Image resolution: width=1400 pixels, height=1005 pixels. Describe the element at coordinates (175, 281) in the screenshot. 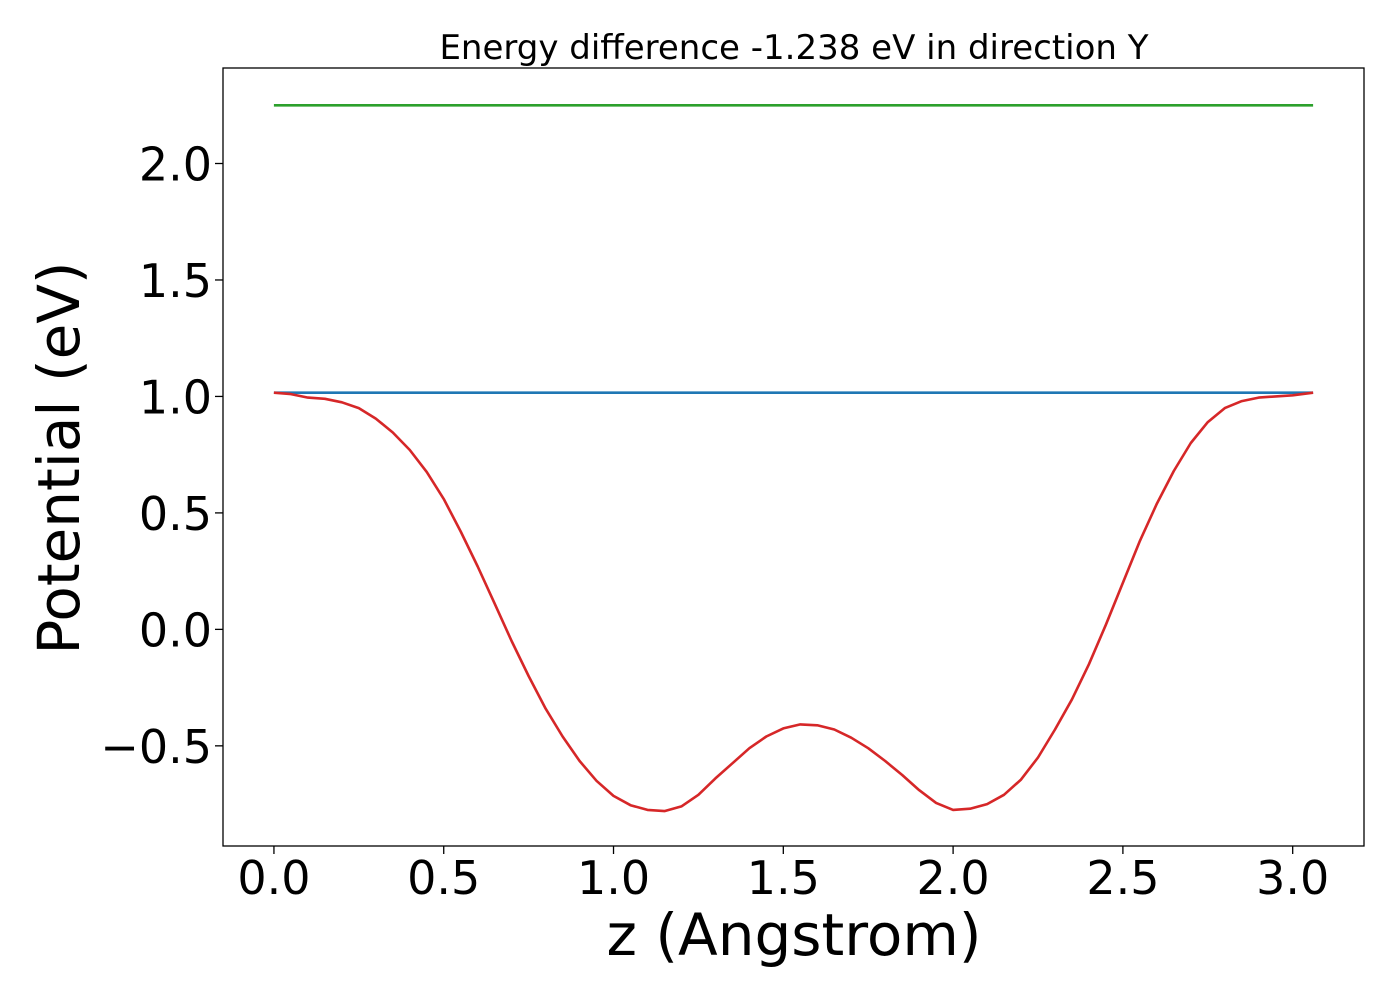

I see `y-tick-label: 1.5` at that location.